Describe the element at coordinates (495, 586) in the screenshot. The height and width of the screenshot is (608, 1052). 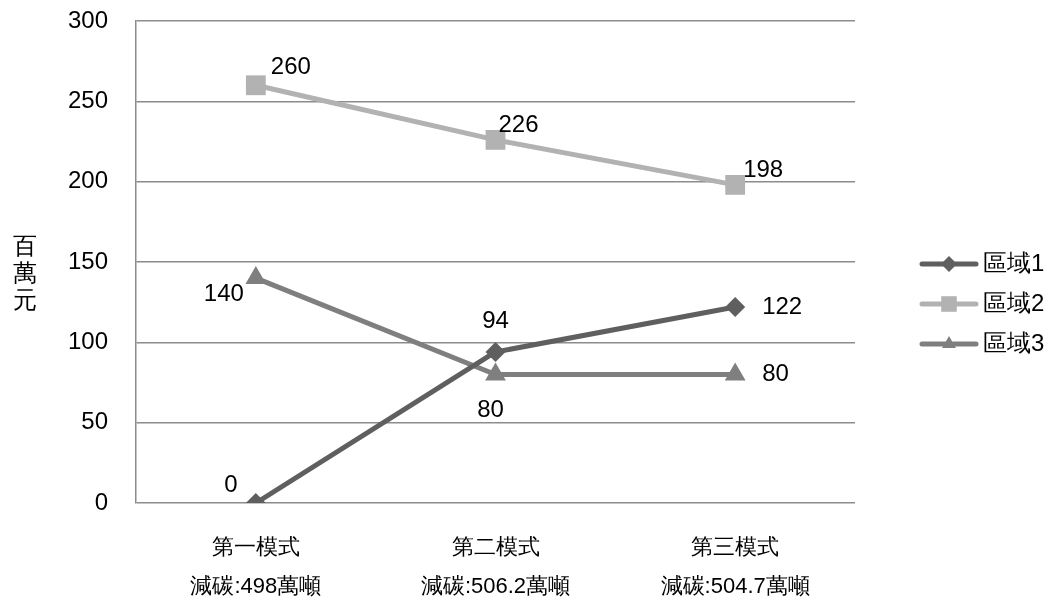
I see `text: 減碳:506.2萬噸` at that location.